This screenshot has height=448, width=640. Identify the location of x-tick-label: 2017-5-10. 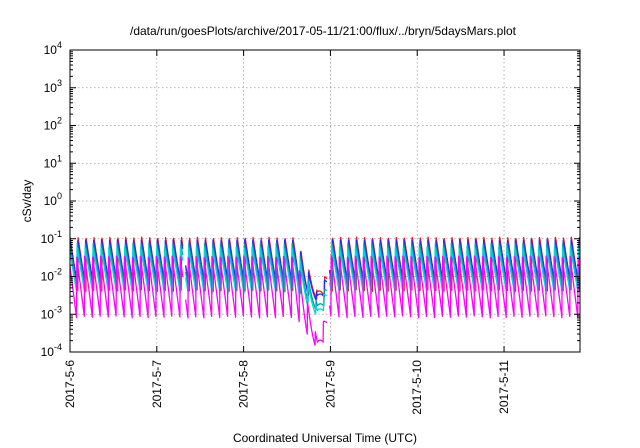
(417, 387).